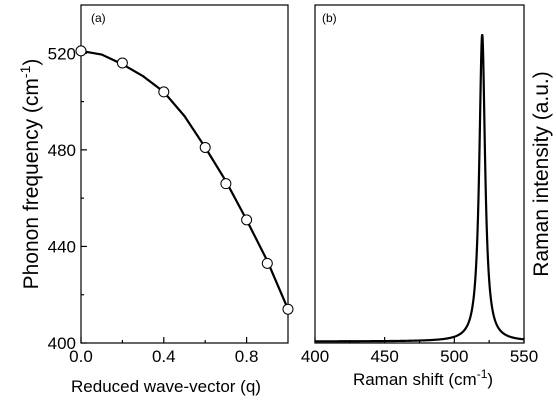 The height and width of the screenshot is (402, 556). I want to click on panel-b-tag: (b), so click(329, 18).